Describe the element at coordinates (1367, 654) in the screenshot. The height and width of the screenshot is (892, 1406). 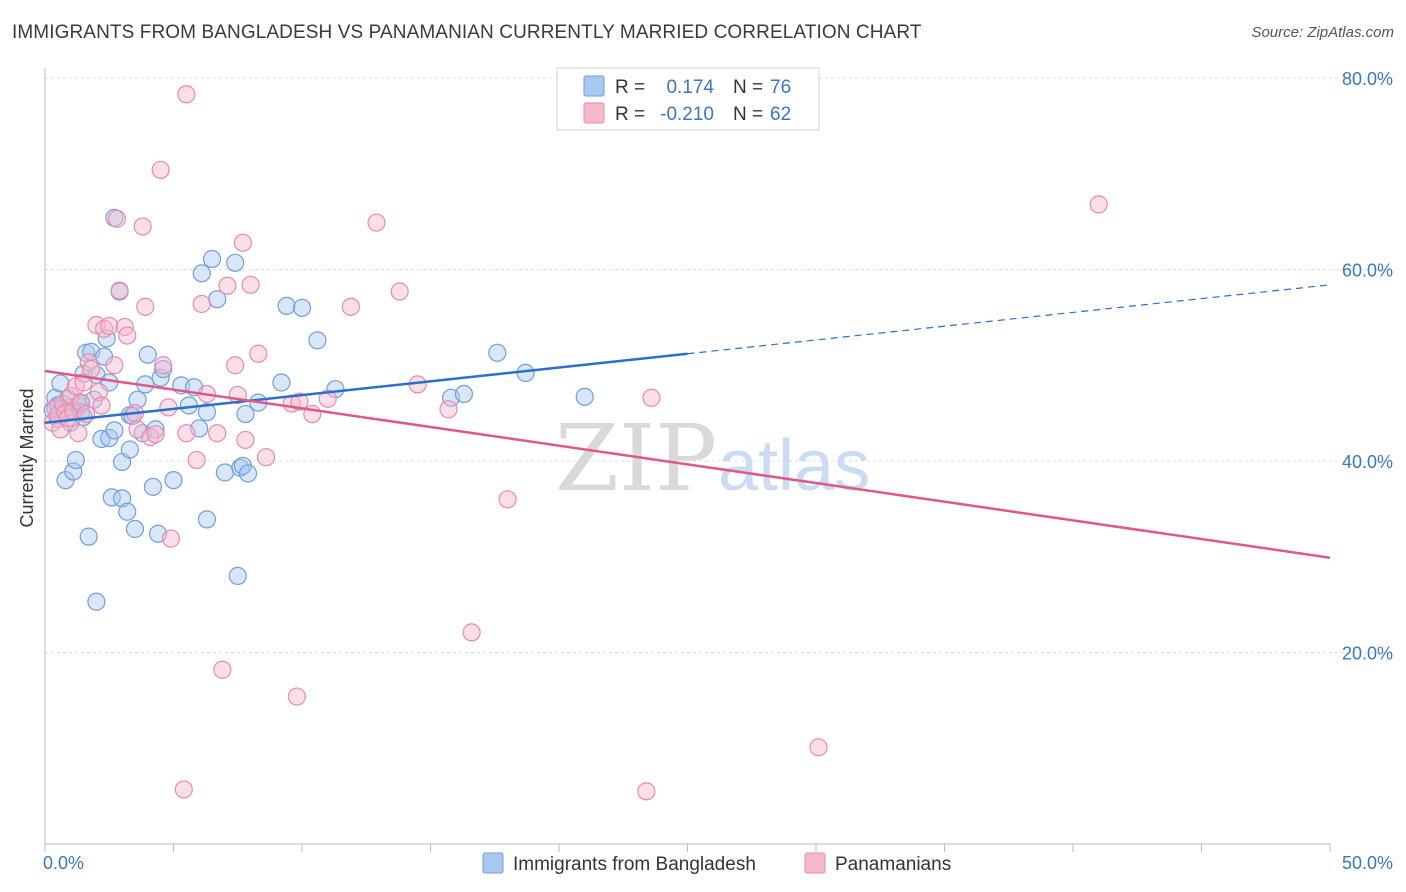
I see `y-tick-label: 20.0%` at that location.